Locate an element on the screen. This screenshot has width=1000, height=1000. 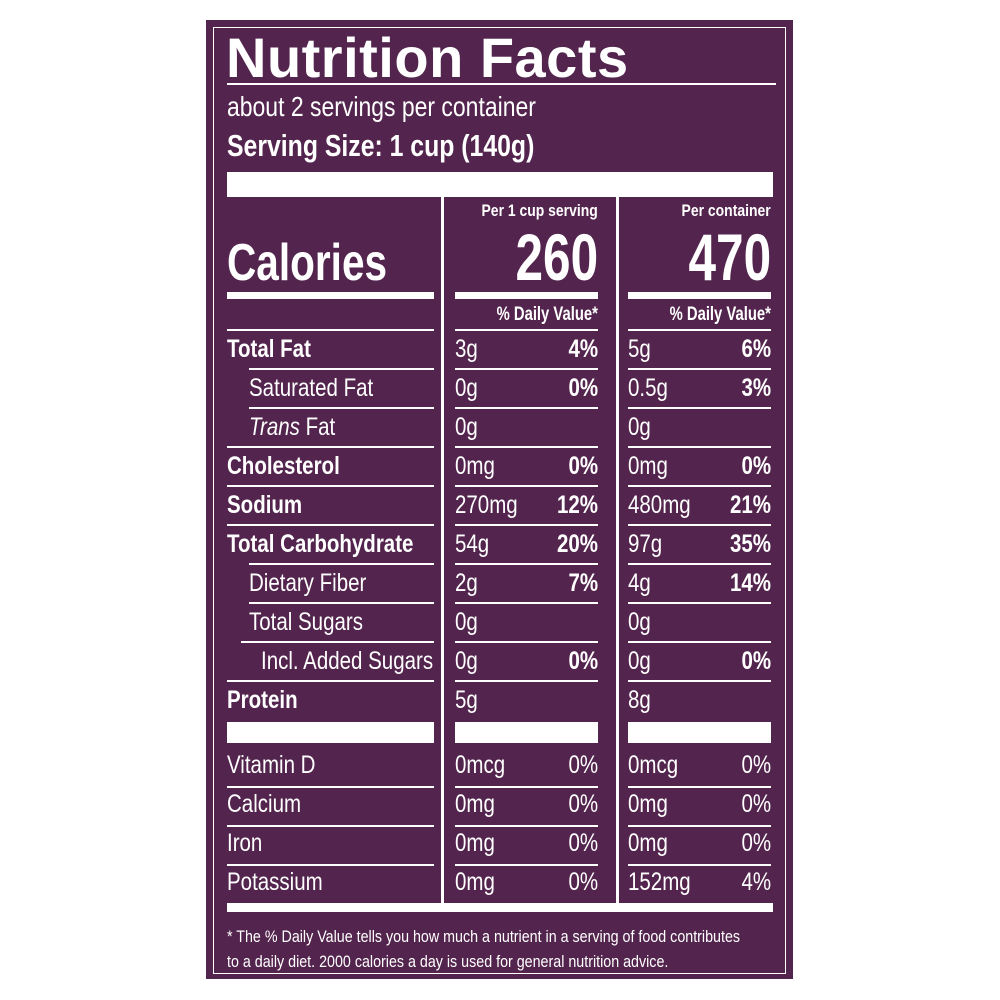
container-daily-value: 21% is located at coordinates (750, 505).